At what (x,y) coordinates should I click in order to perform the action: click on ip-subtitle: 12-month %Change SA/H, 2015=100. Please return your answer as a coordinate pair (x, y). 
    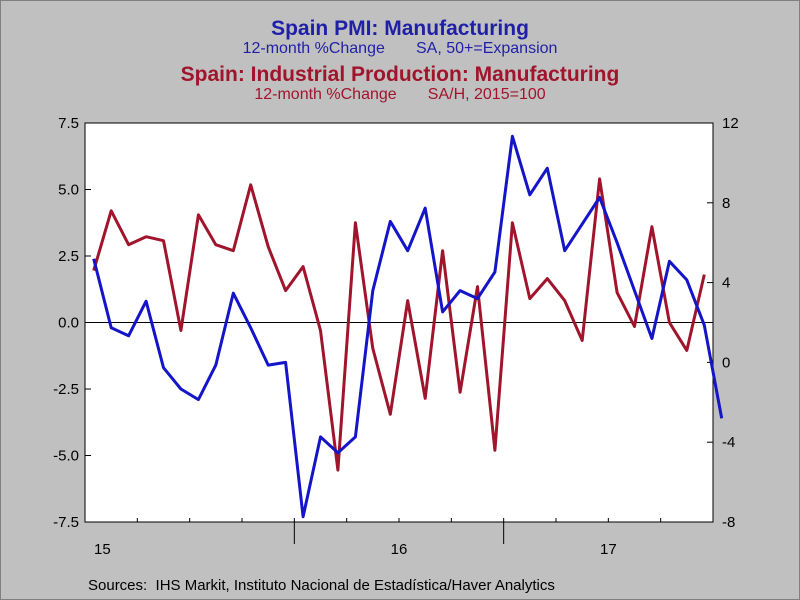
    Looking at the image, I should click on (400, 94).